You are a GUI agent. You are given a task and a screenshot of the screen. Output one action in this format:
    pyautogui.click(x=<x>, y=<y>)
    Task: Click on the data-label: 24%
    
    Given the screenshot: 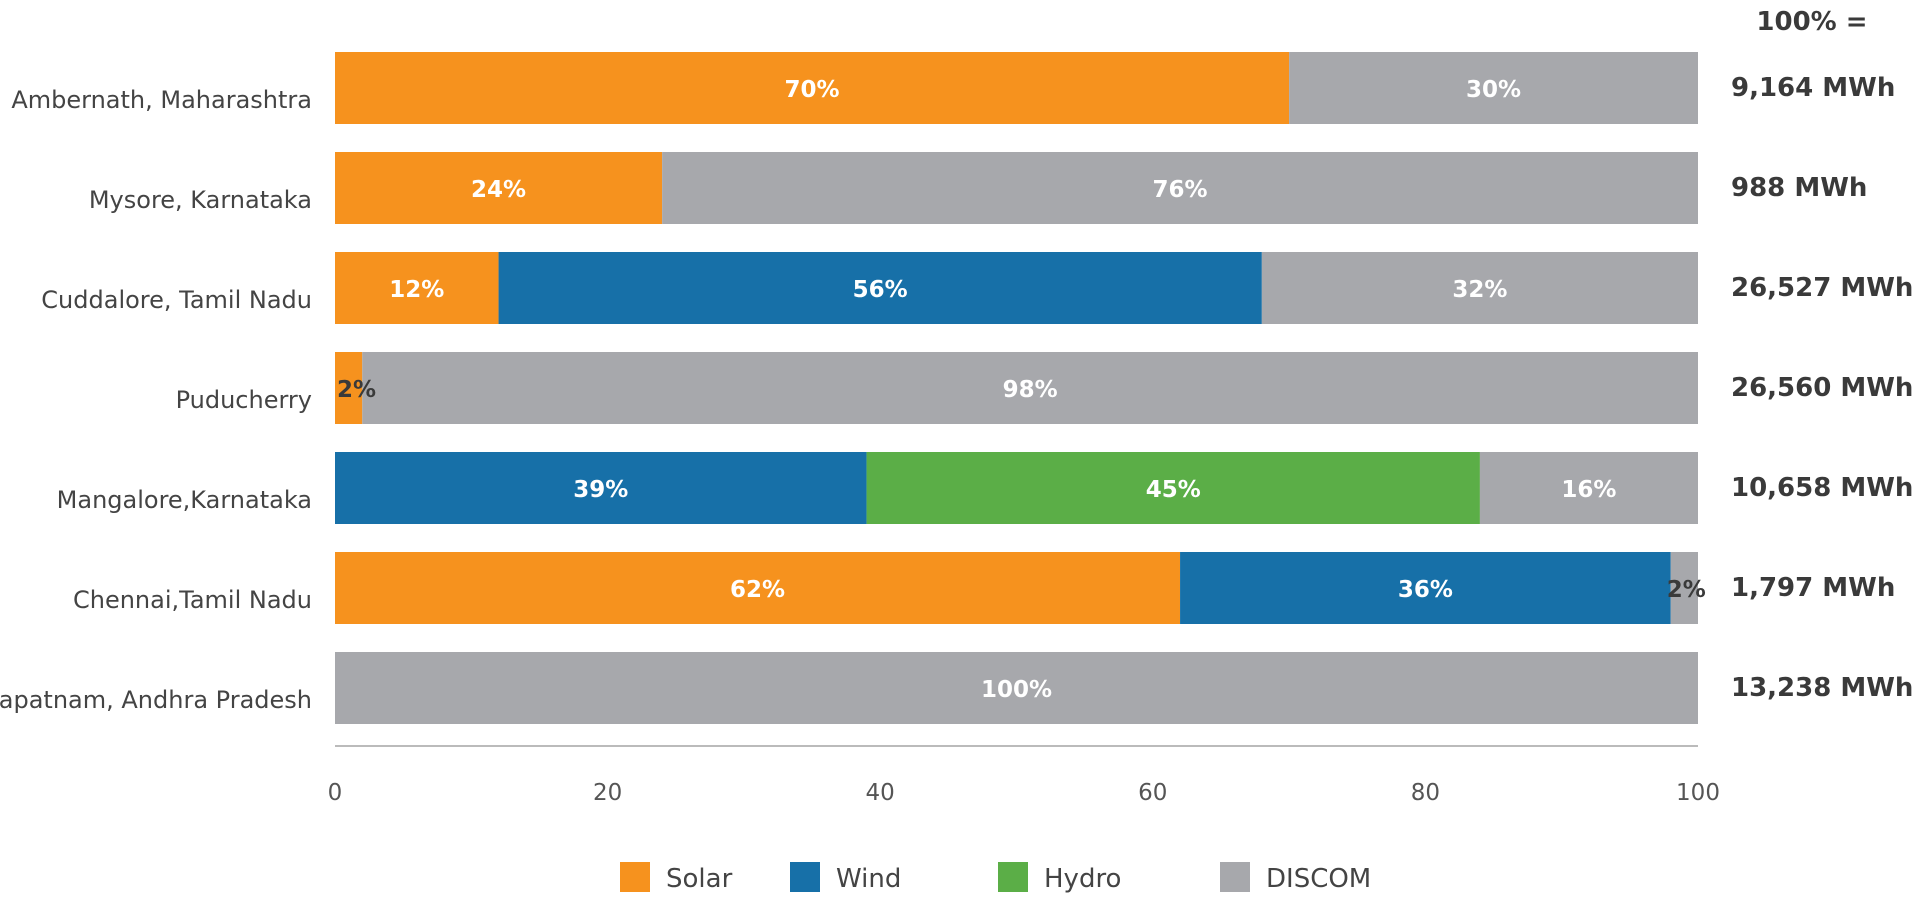 What is the action you would take?
    pyautogui.click(x=498, y=190)
    